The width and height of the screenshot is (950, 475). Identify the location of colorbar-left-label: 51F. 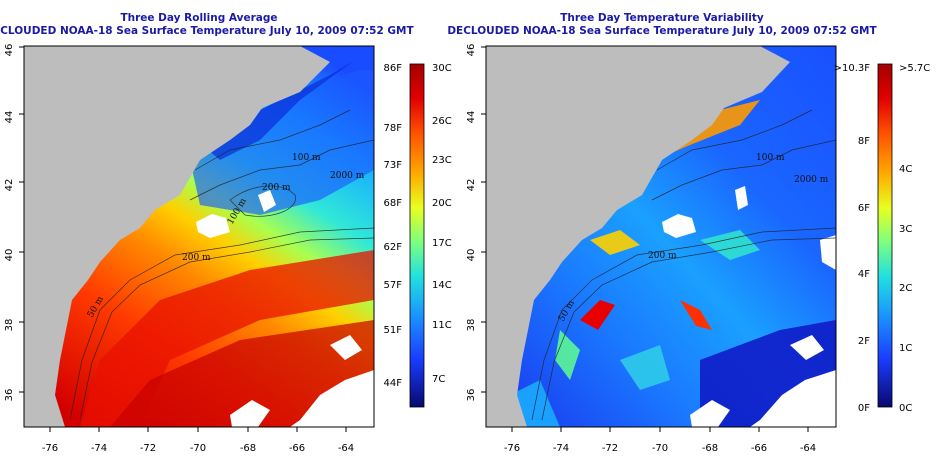
(393, 330).